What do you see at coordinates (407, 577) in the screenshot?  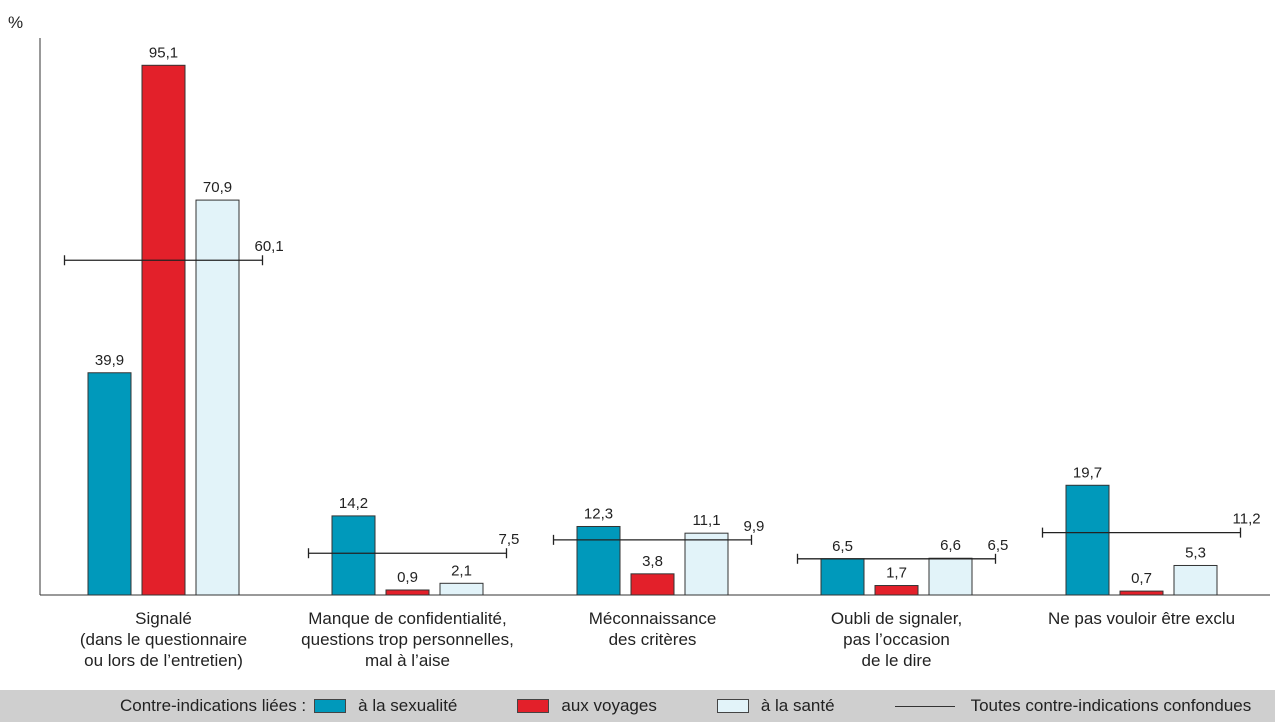 I see `data-label-voyages-1: 0,9` at bounding box center [407, 577].